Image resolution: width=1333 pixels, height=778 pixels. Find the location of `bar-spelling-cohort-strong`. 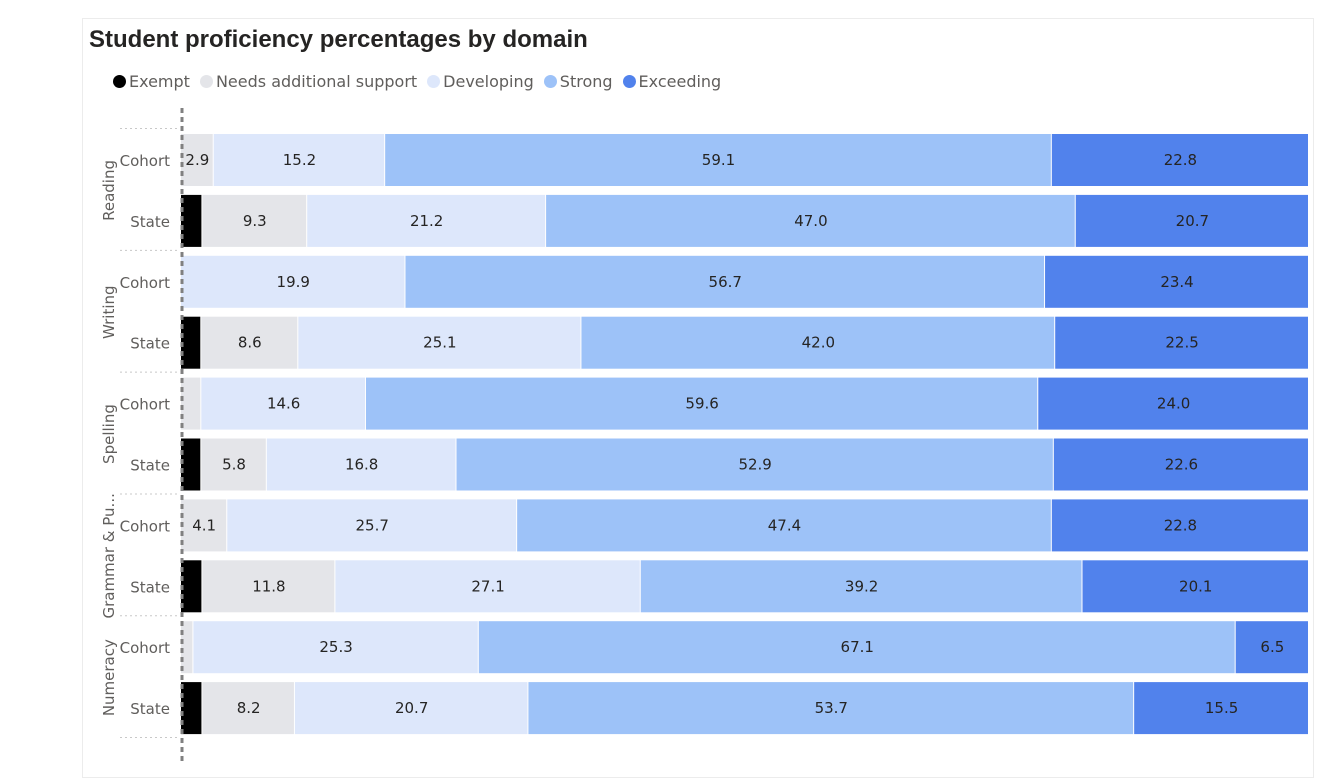

bar-spelling-cohort-strong is located at coordinates (701, 403).